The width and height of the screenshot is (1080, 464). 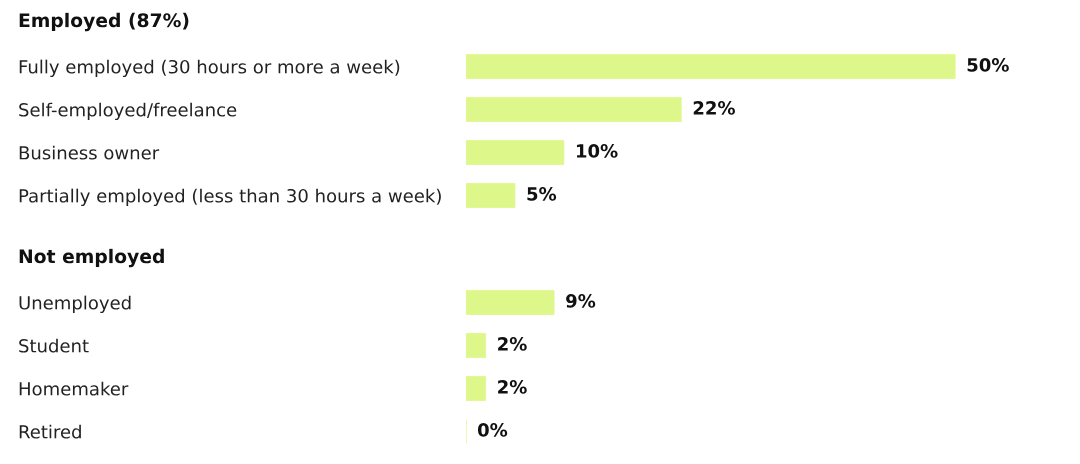 I want to click on data-label: 22%, so click(x=714, y=108).